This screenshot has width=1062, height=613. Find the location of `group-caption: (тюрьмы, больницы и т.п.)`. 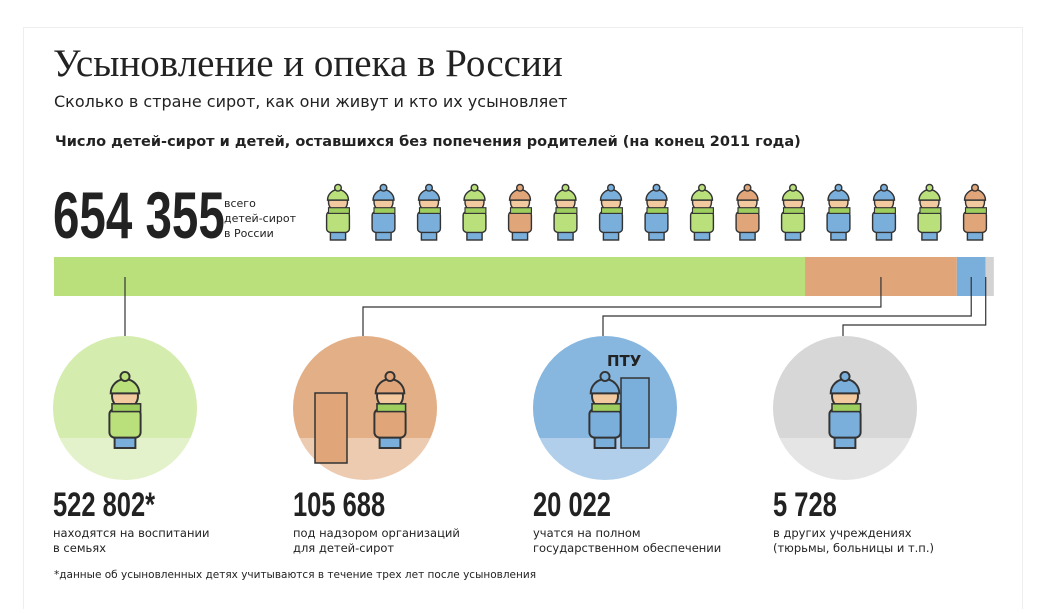

group-caption: (тюрьмы, больницы и т.п.) is located at coordinates (853, 548).